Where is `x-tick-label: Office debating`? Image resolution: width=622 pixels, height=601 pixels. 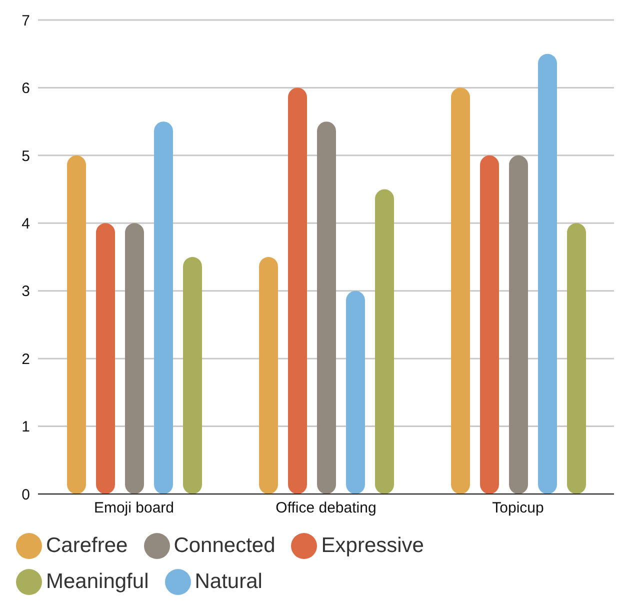 x-tick-label: Office debating is located at coordinates (326, 508).